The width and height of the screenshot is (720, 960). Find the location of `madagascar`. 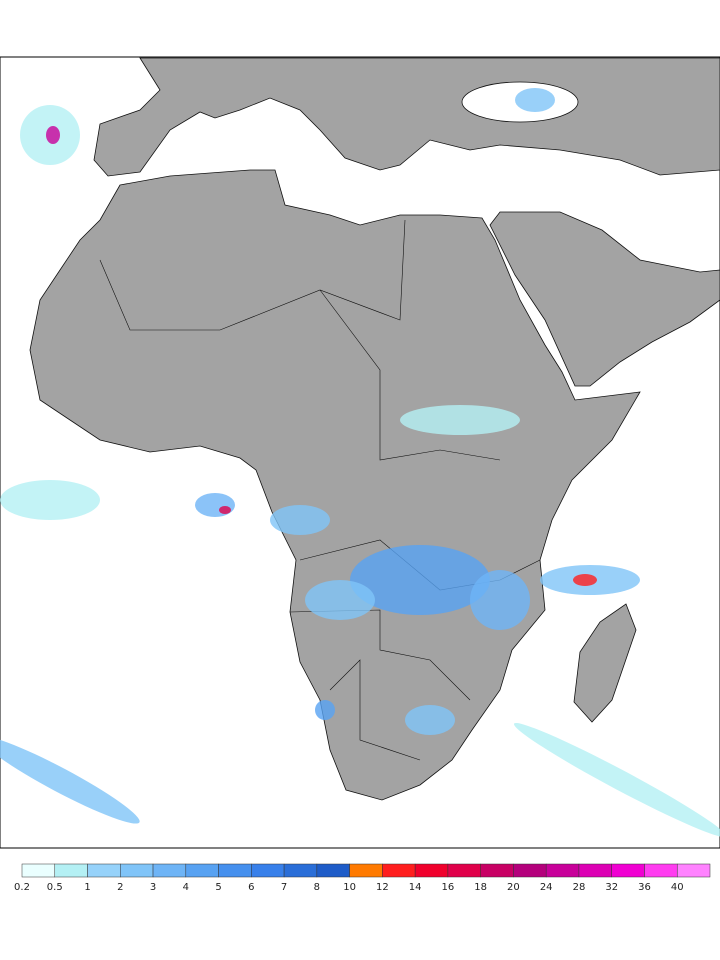

madagascar is located at coordinates (605, 663).